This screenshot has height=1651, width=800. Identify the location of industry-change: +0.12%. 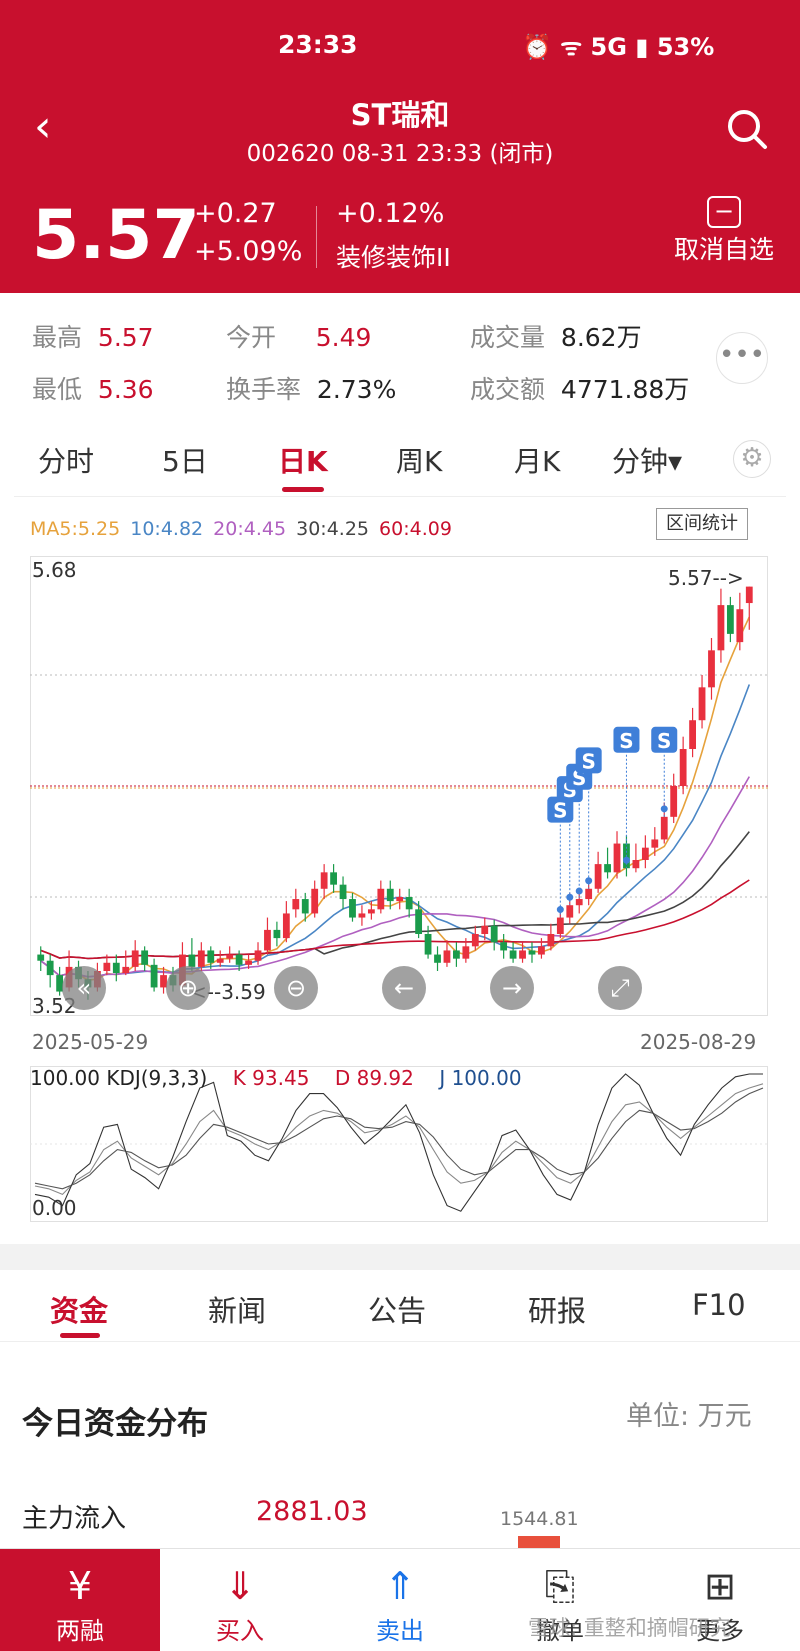
(390, 213).